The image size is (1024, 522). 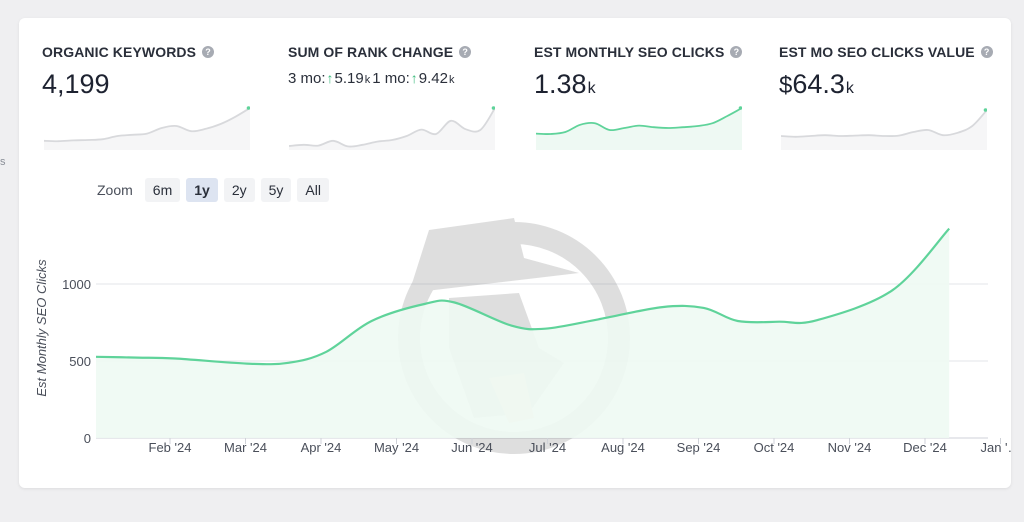 What do you see at coordinates (76, 284) in the screenshot?
I see `y-tick-label: 1000` at bounding box center [76, 284].